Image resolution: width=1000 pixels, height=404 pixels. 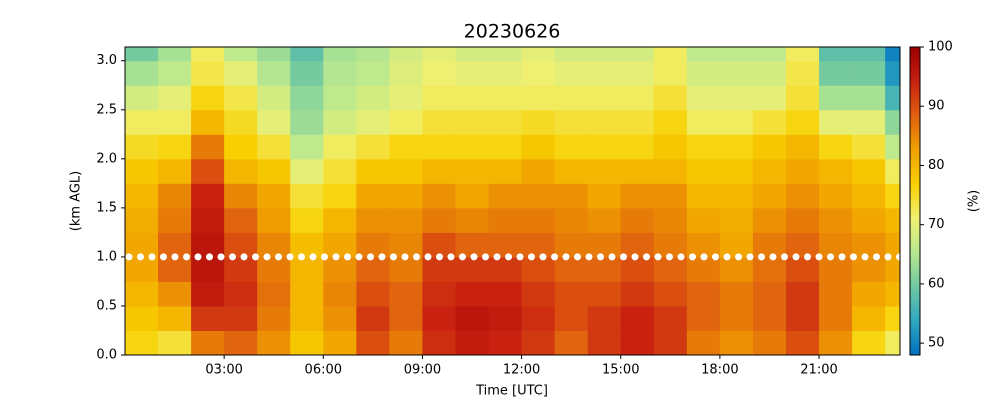 What do you see at coordinates (719, 370) in the screenshot?
I see `x-tick-label: 18:00` at bounding box center [719, 370].